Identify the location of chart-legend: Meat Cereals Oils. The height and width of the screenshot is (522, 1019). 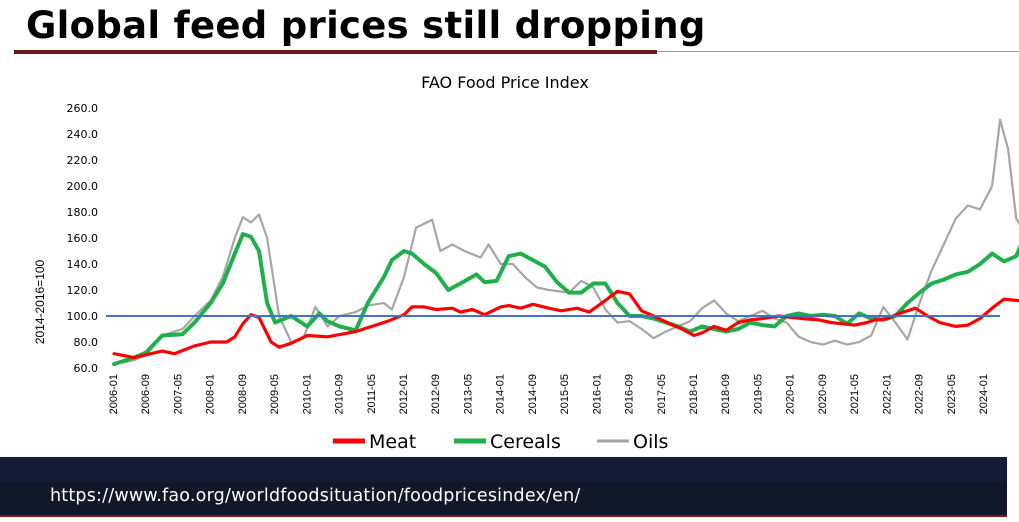
(500, 442).